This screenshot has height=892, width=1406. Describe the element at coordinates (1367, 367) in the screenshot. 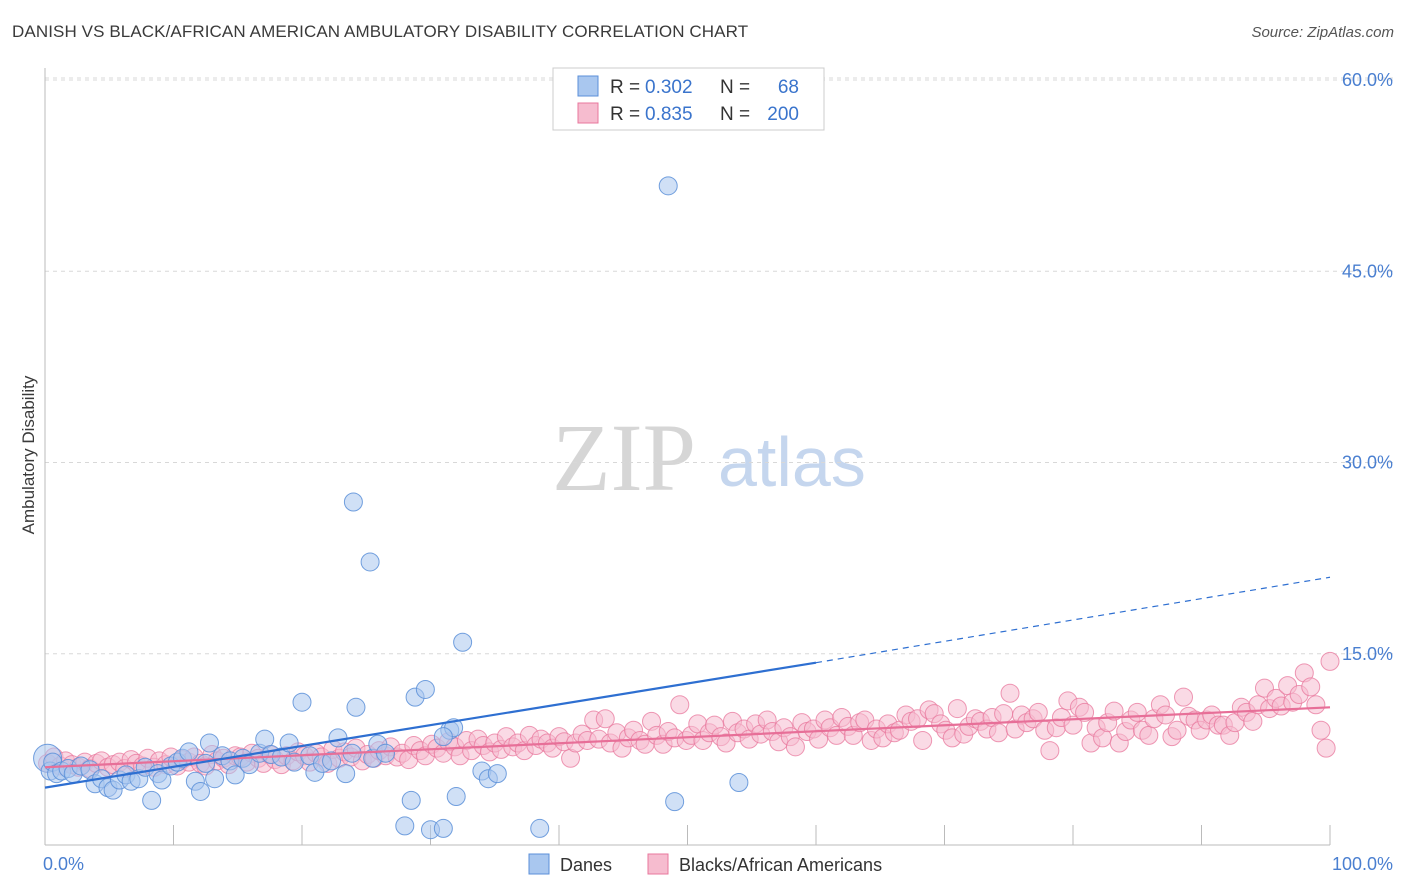

I see `y-tick-labels: 15.0% 30.0% 45.0% 60.0%` at that location.